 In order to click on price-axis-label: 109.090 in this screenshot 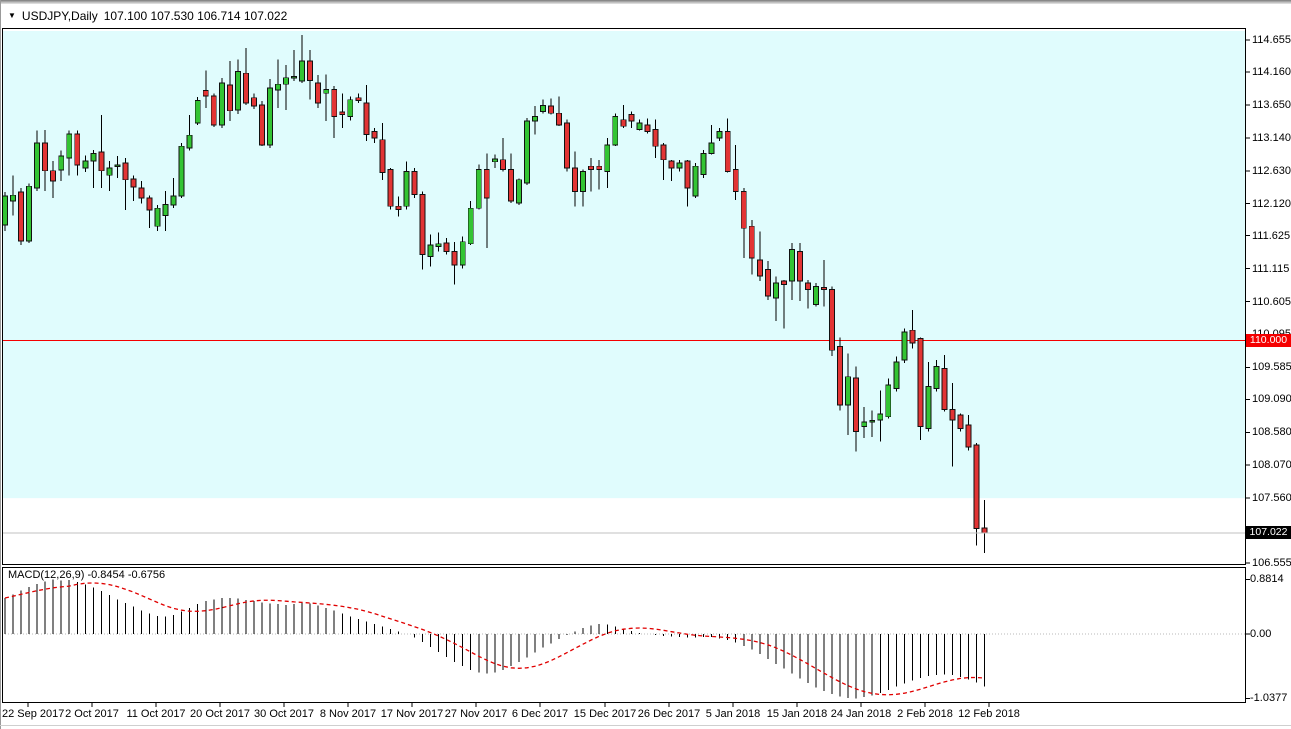, I will do `click(1271, 399)`.